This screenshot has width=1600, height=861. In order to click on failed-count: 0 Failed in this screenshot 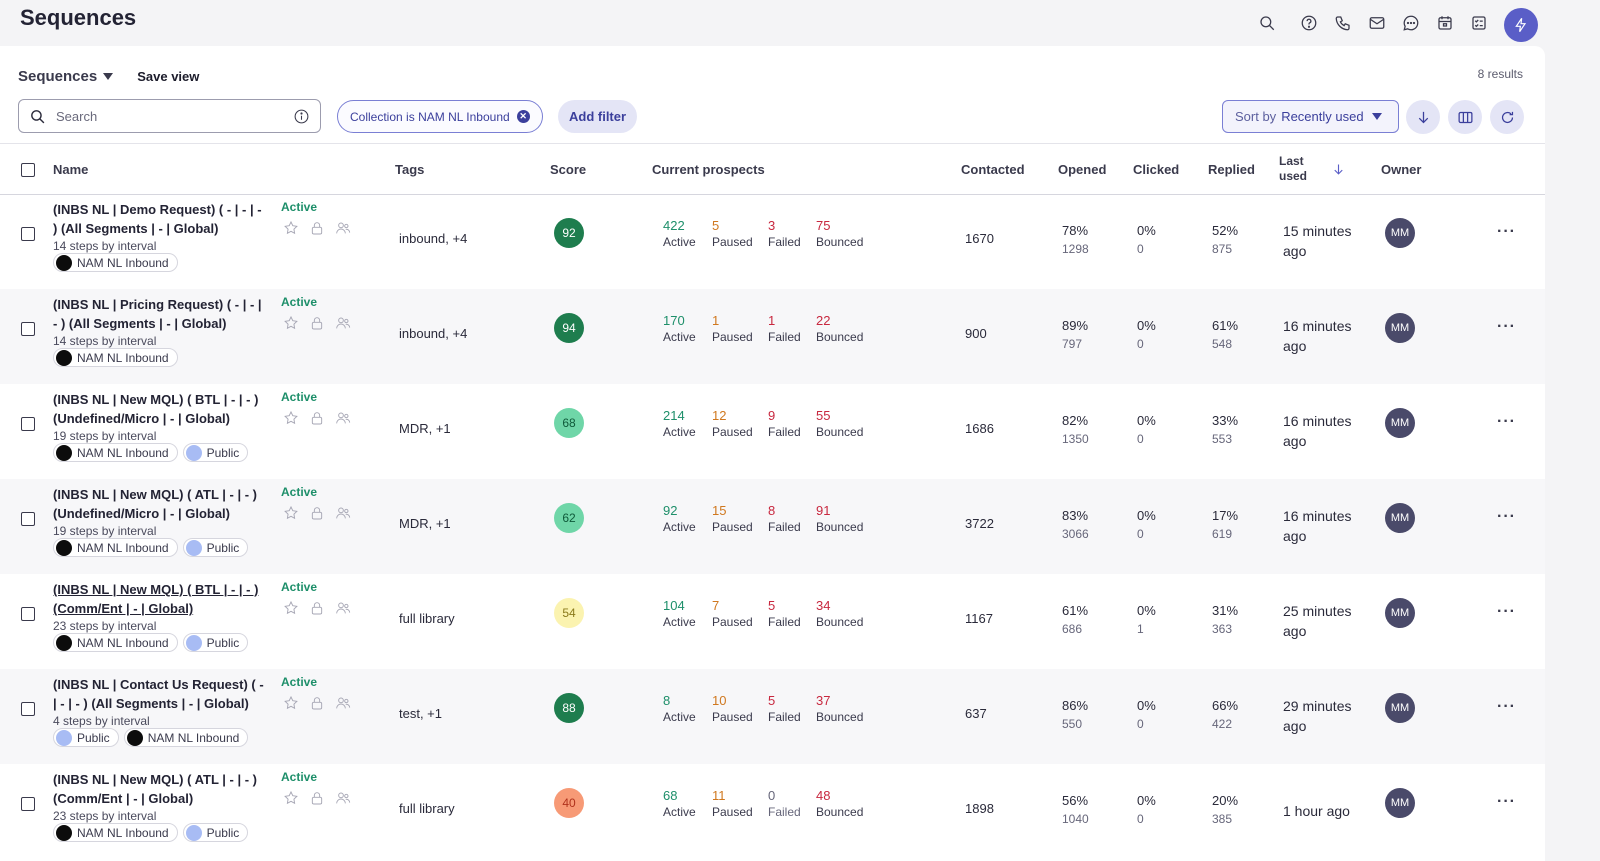, I will do `click(784, 804)`.